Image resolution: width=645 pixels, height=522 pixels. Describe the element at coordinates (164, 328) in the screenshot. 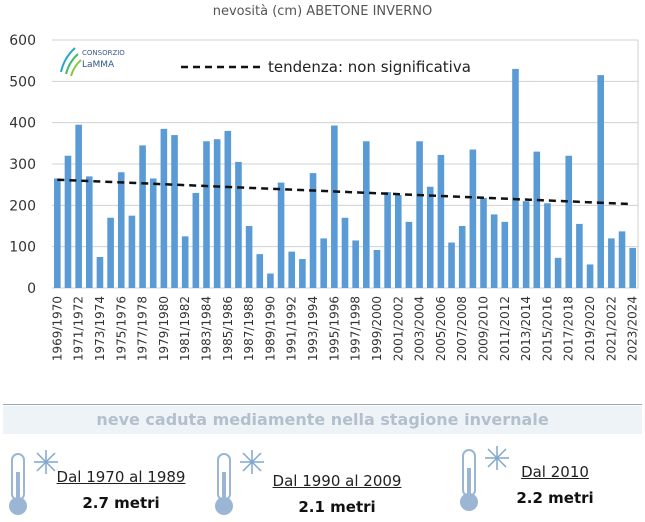

I see `x-tick-label: 1979/1980` at that location.